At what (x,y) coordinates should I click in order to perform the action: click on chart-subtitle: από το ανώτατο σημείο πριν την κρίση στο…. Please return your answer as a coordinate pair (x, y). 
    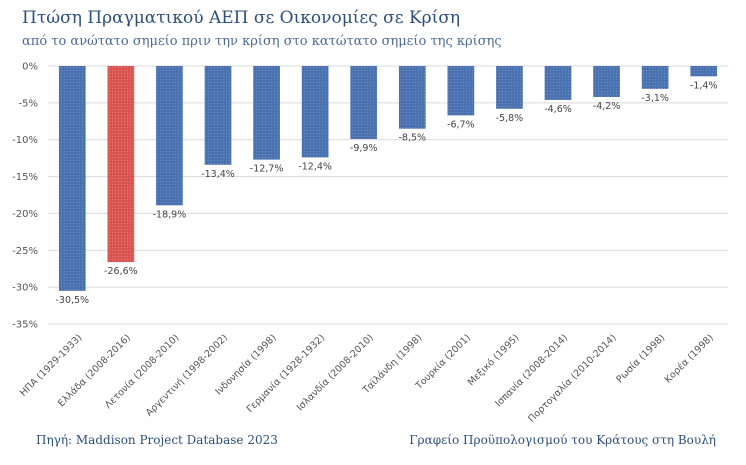
    Looking at the image, I should click on (262, 41).